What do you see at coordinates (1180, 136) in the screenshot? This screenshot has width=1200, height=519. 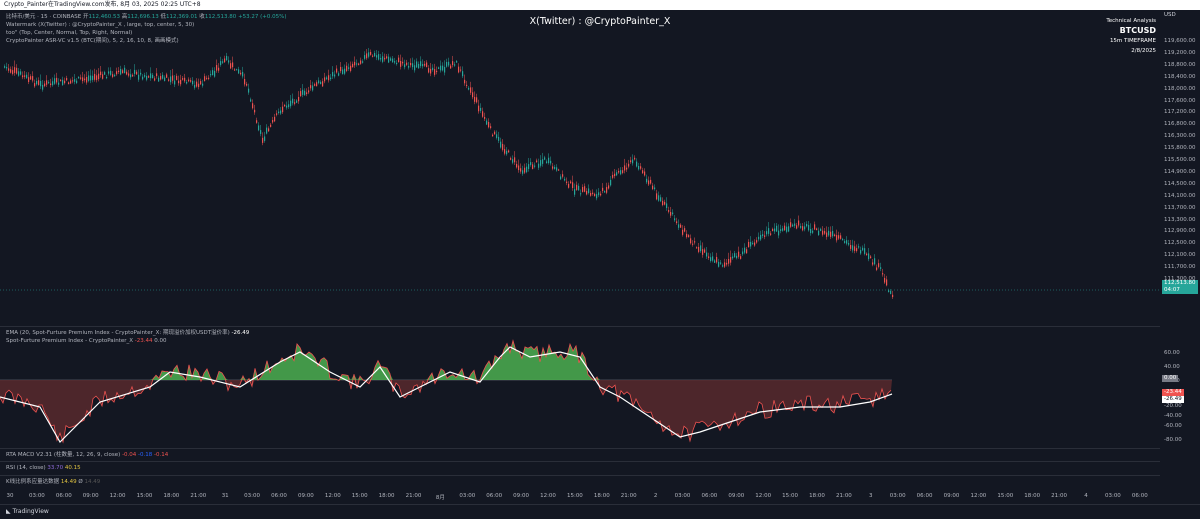 I see `price-axis-label: 116,300.00` at bounding box center [1180, 136].